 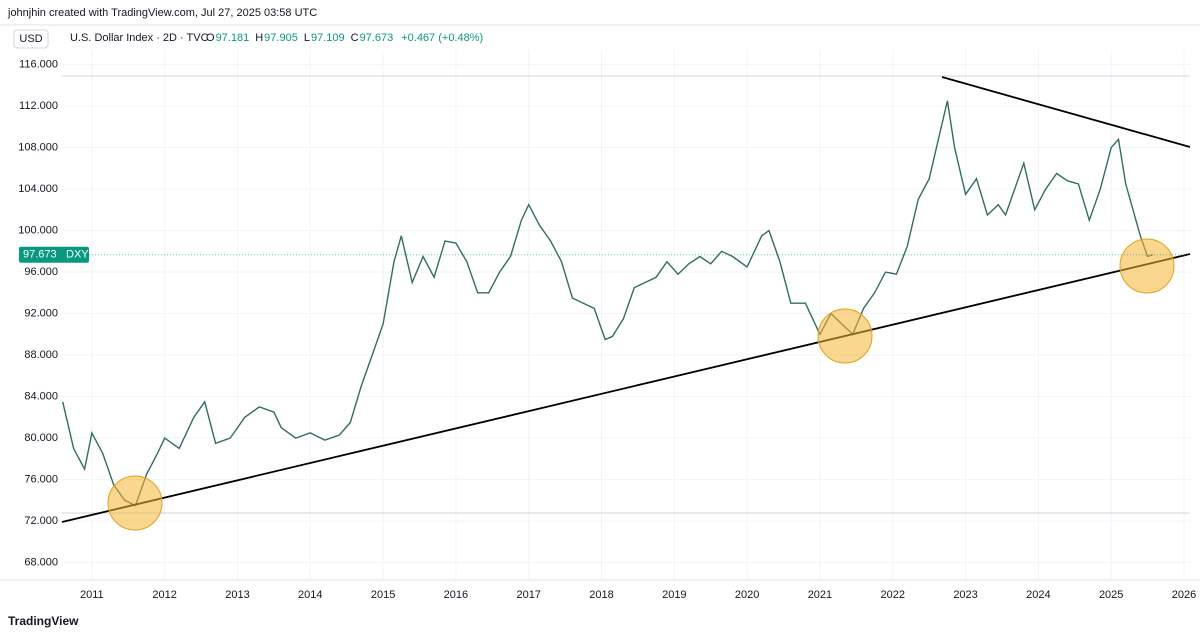 I want to click on x-tick-label: 2021, so click(x=820, y=595).